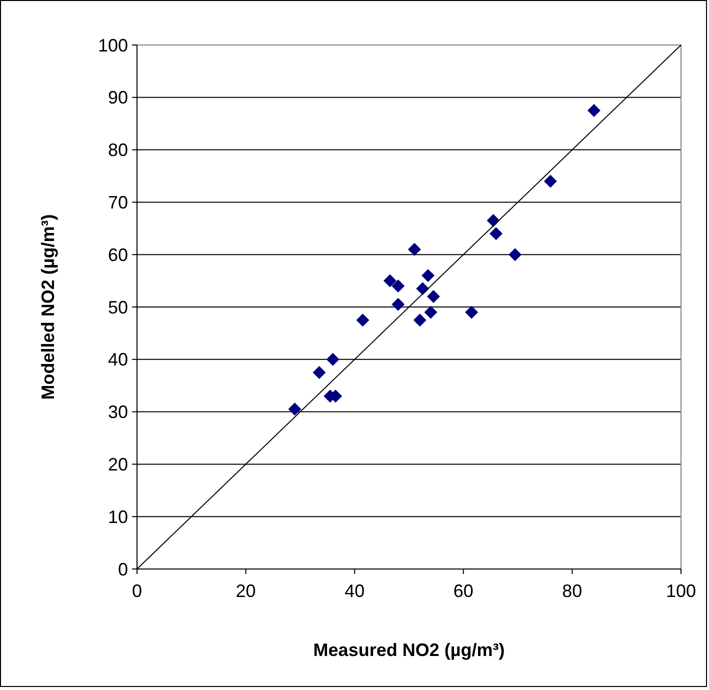 The height and width of the screenshot is (690, 709). What do you see at coordinates (118, 412) in the screenshot?
I see `y-tick-label: 30` at bounding box center [118, 412].